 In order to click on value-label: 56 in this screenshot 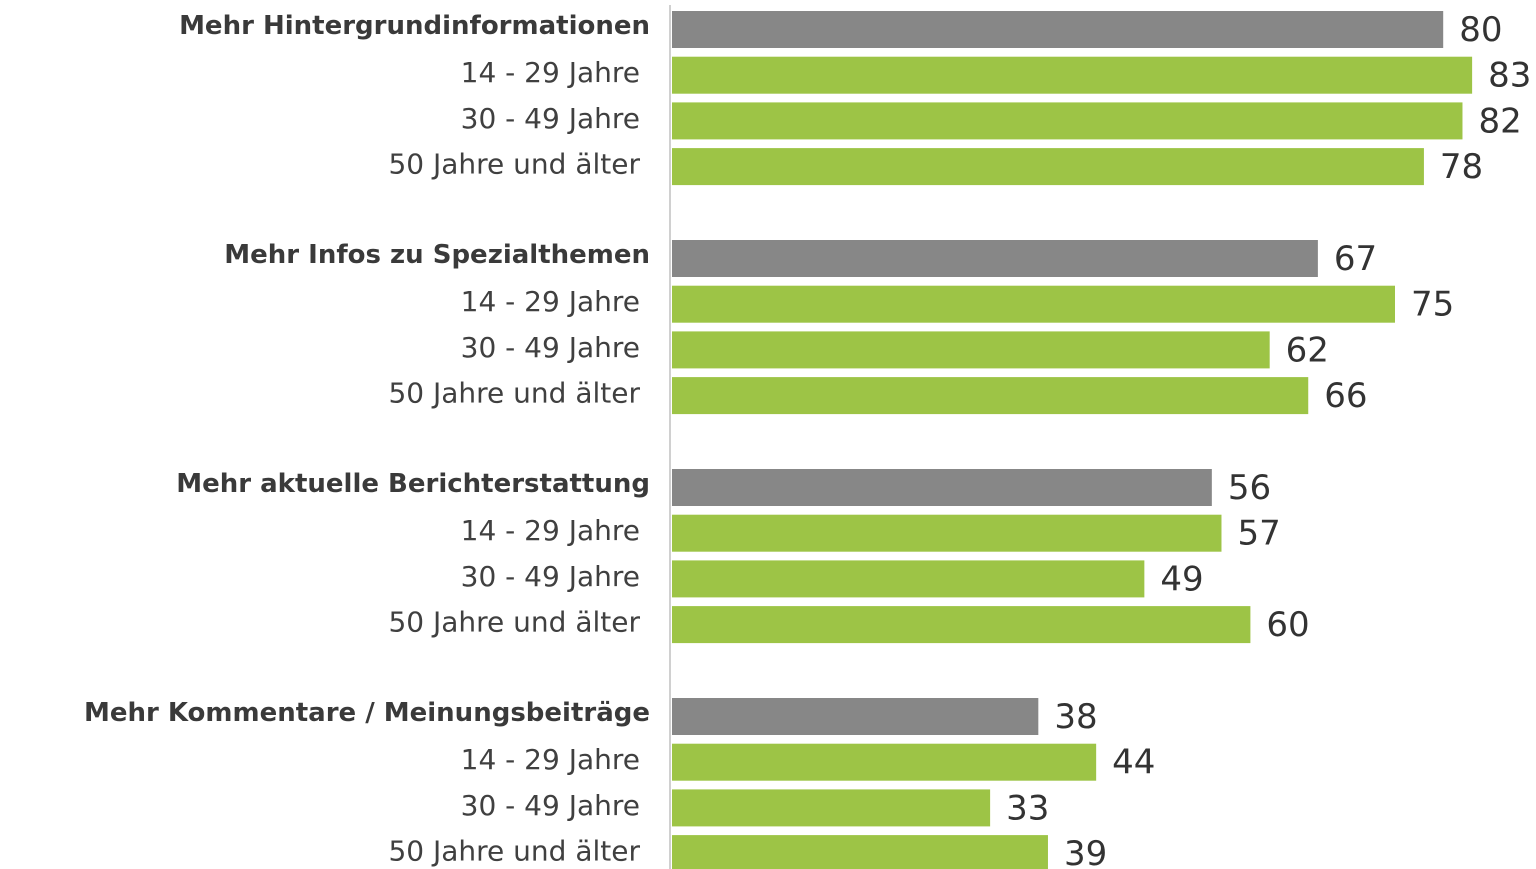, I will do `click(1249, 488)`.